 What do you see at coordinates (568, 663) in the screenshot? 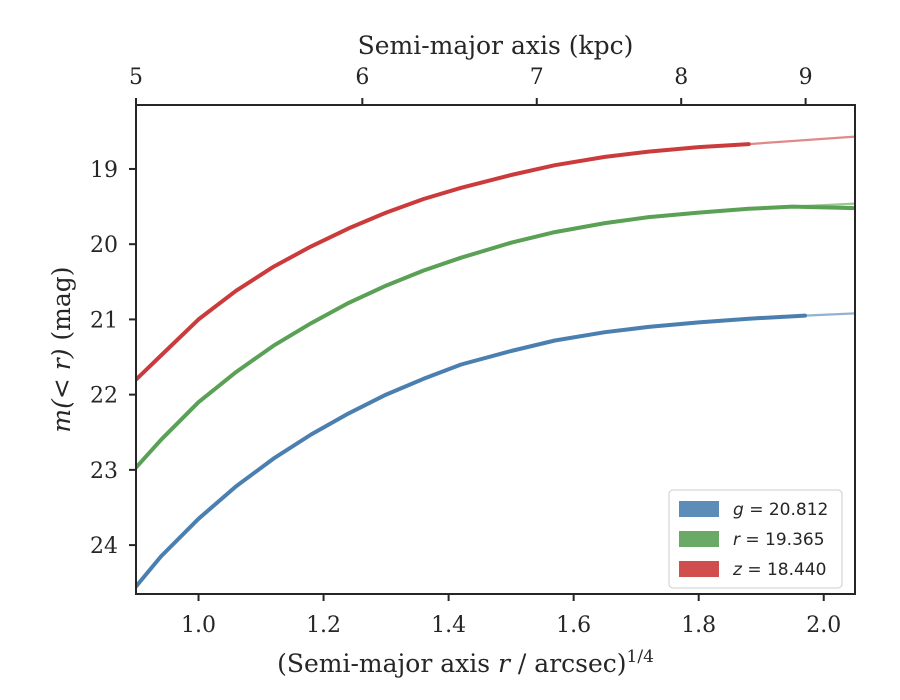
I see `x-axis-title-post: / arcsec)` at bounding box center [568, 663].